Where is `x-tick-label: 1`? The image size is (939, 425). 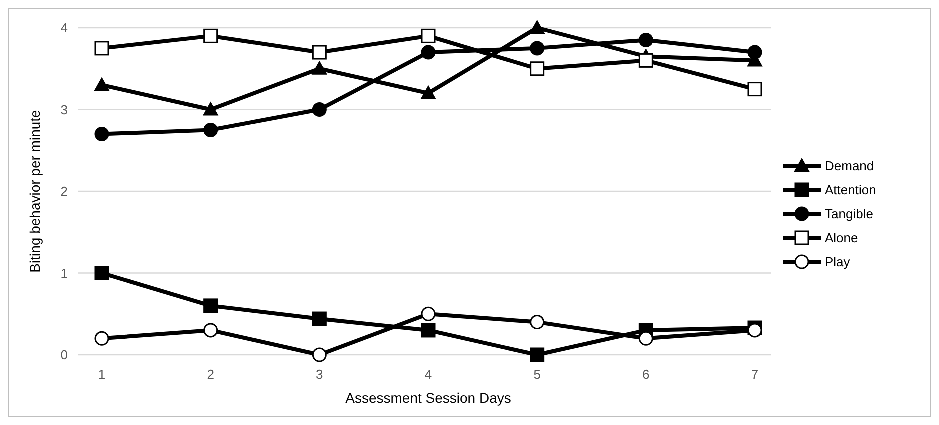
x-tick-label: 1 is located at coordinates (102, 374).